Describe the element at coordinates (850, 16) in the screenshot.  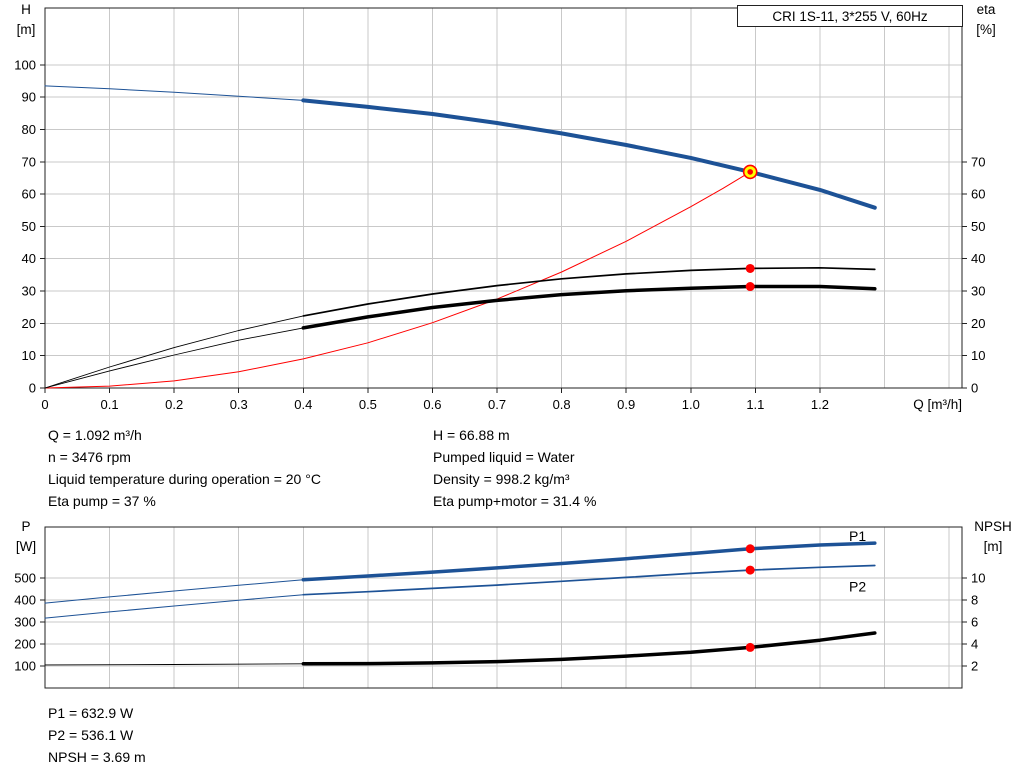
I see `pump-title-box: CRI 1S-11, 3*255 V, 60Hz` at that location.